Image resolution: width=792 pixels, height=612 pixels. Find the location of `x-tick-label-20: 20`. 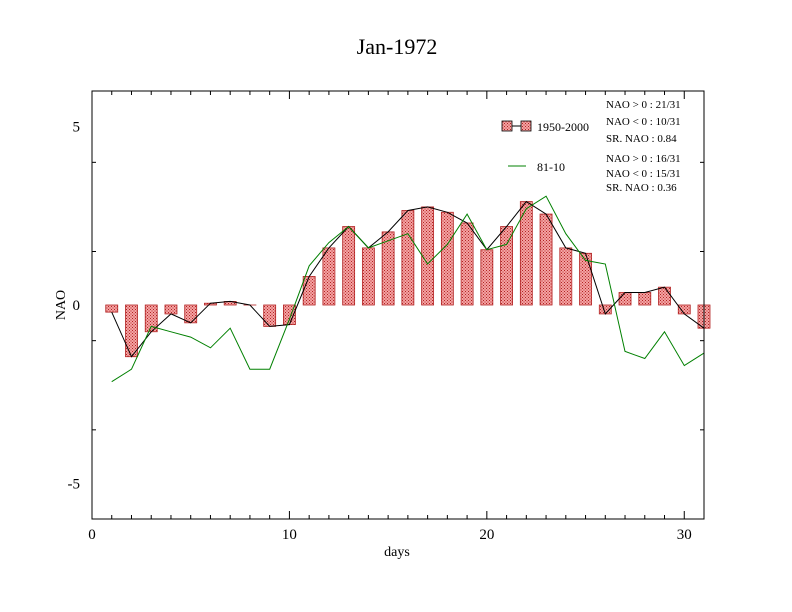

x-tick-label-20: 20 is located at coordinates (486, 535).